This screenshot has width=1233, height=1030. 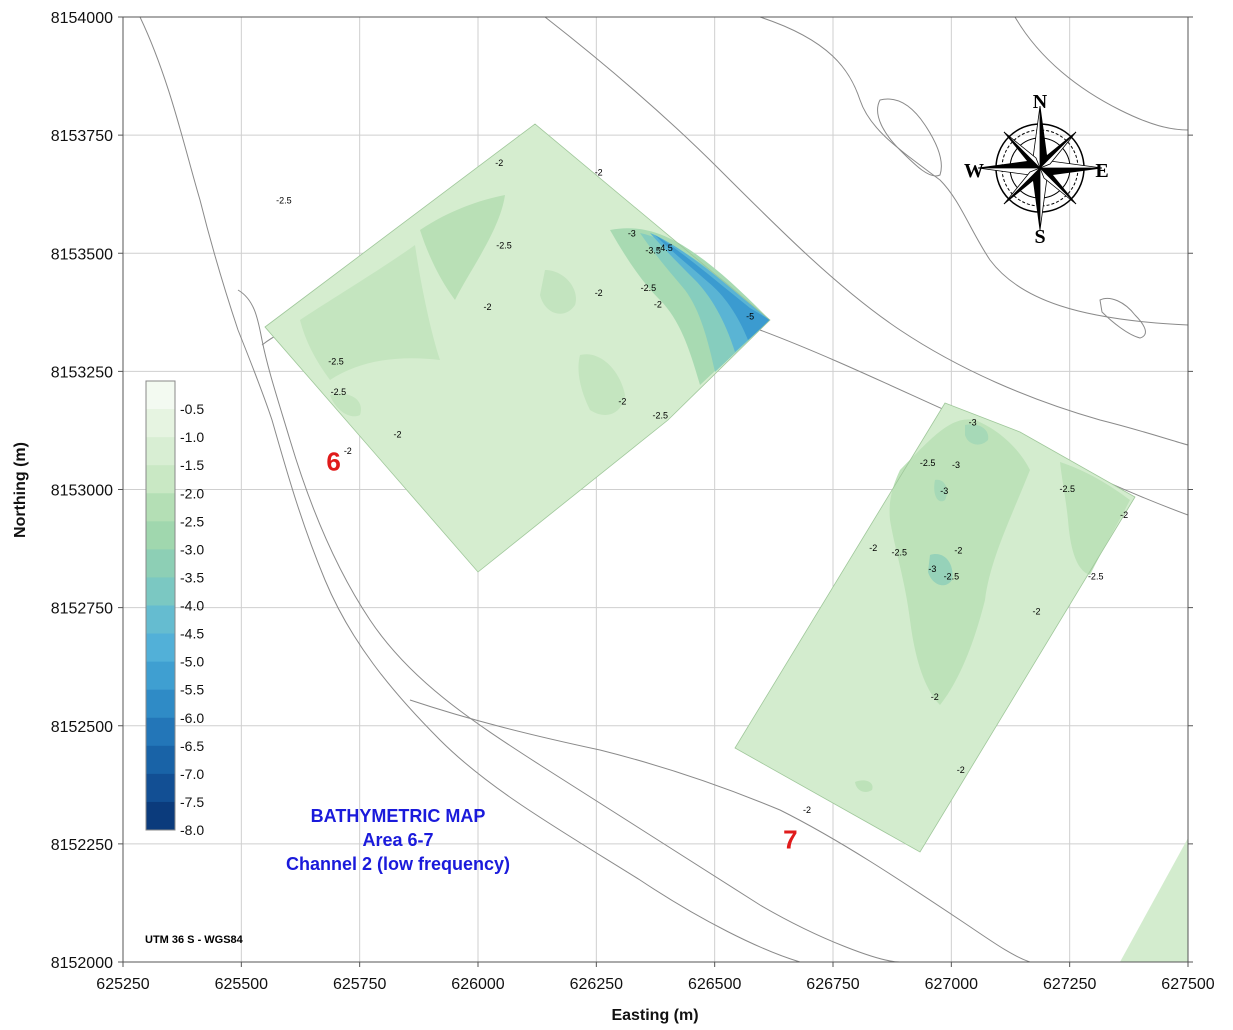 I want to click on colorbar-label: -6.0, so click(x=192, y=718).